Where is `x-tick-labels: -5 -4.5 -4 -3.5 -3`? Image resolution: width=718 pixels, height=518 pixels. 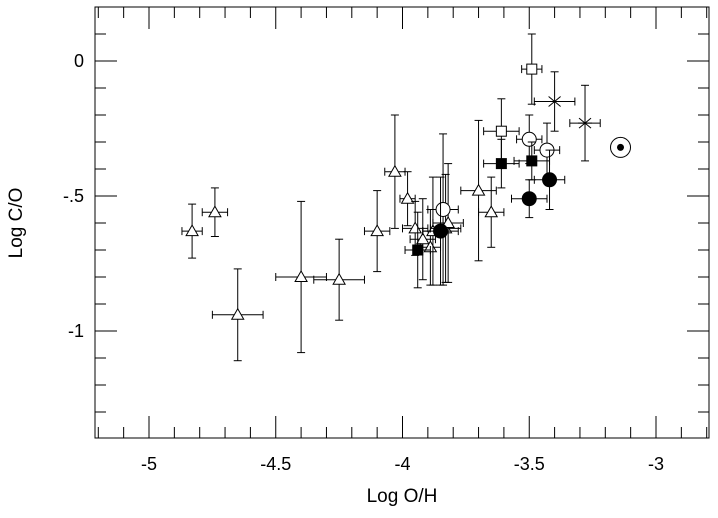 x-tick-labels: -5 -4.5 -4 -3.5 -3 is located at coordinates (402, 464).